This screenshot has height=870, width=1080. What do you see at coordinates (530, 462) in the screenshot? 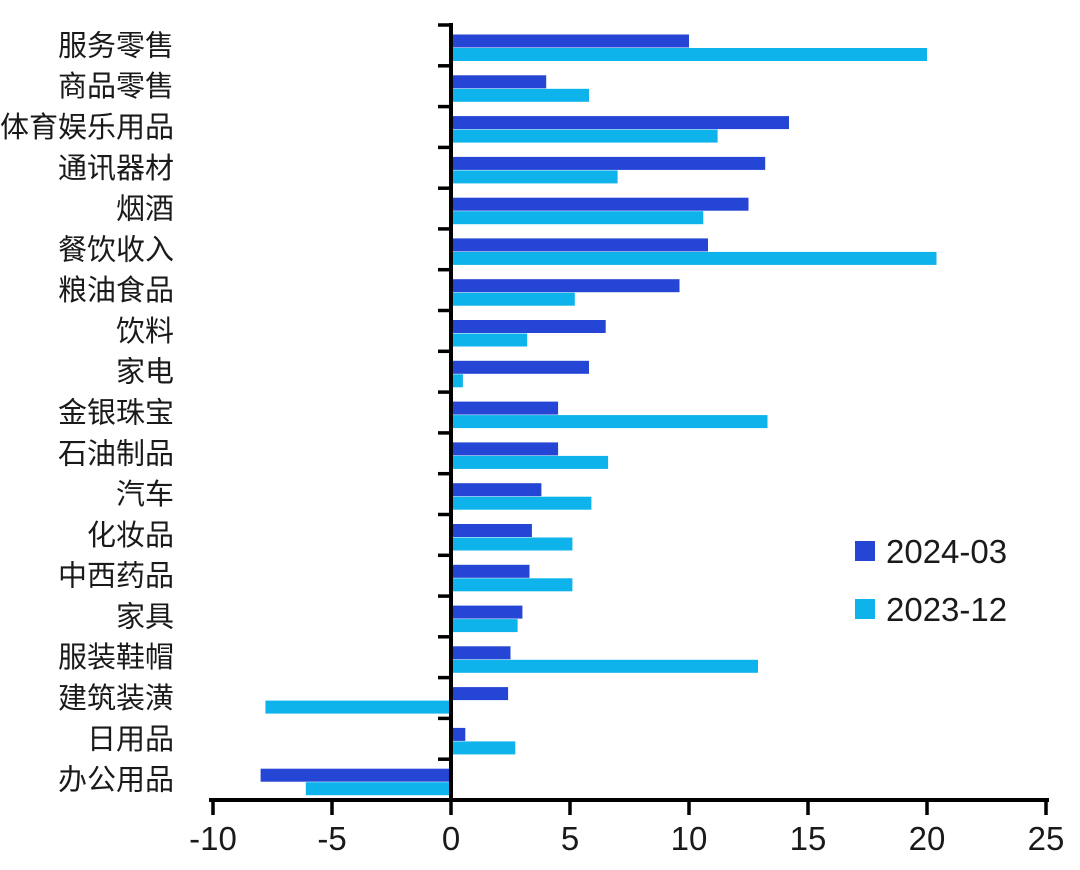
I see `bar-2023-12-石油制品` at bounding box center [530, 462].